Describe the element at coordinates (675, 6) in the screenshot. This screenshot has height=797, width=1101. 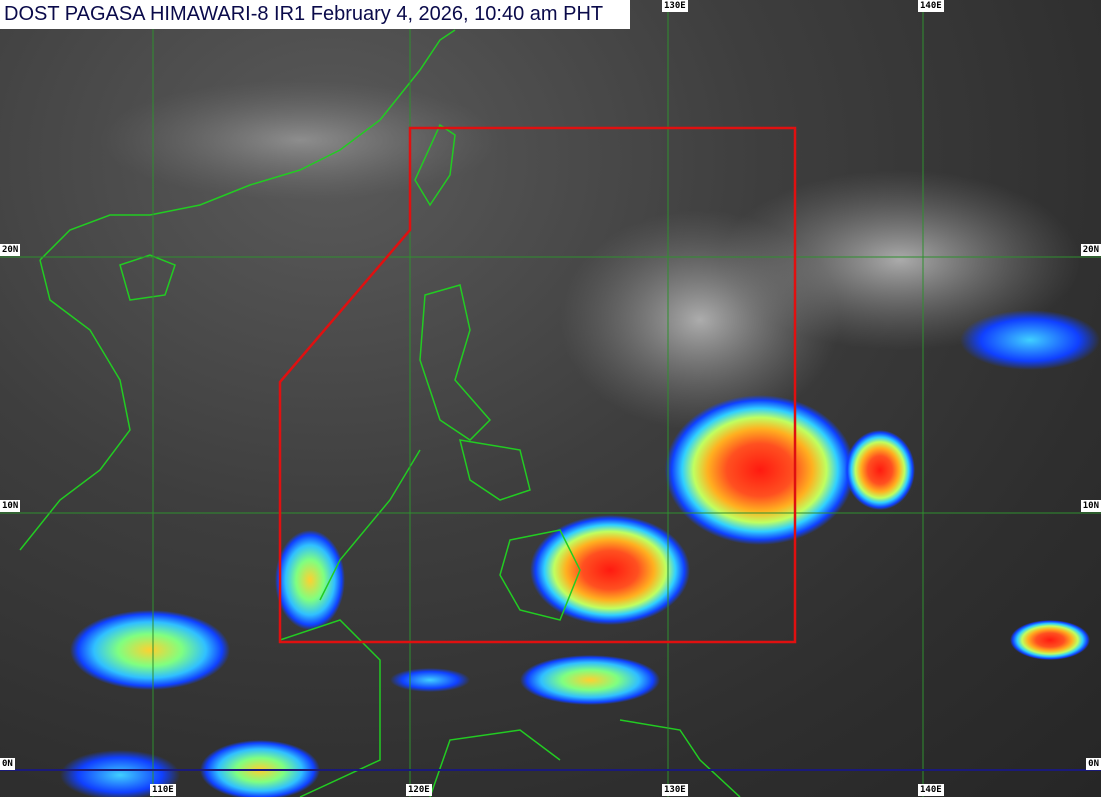
I see `label-top-130e: 130E` at that location.